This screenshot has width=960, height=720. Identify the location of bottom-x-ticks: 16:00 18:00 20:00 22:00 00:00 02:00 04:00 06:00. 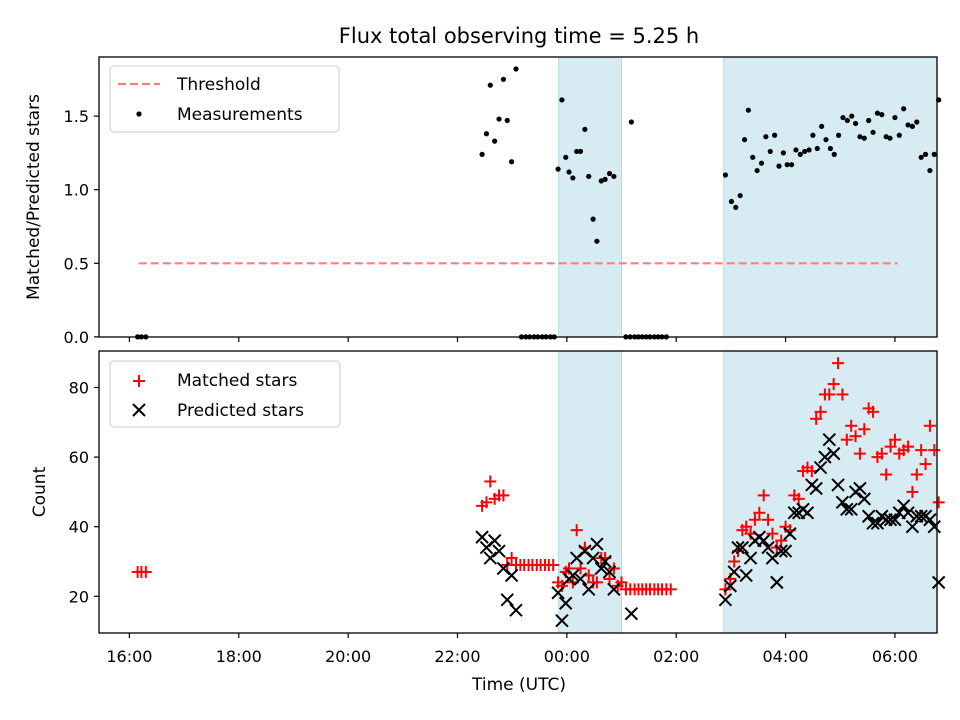
(512, 649).